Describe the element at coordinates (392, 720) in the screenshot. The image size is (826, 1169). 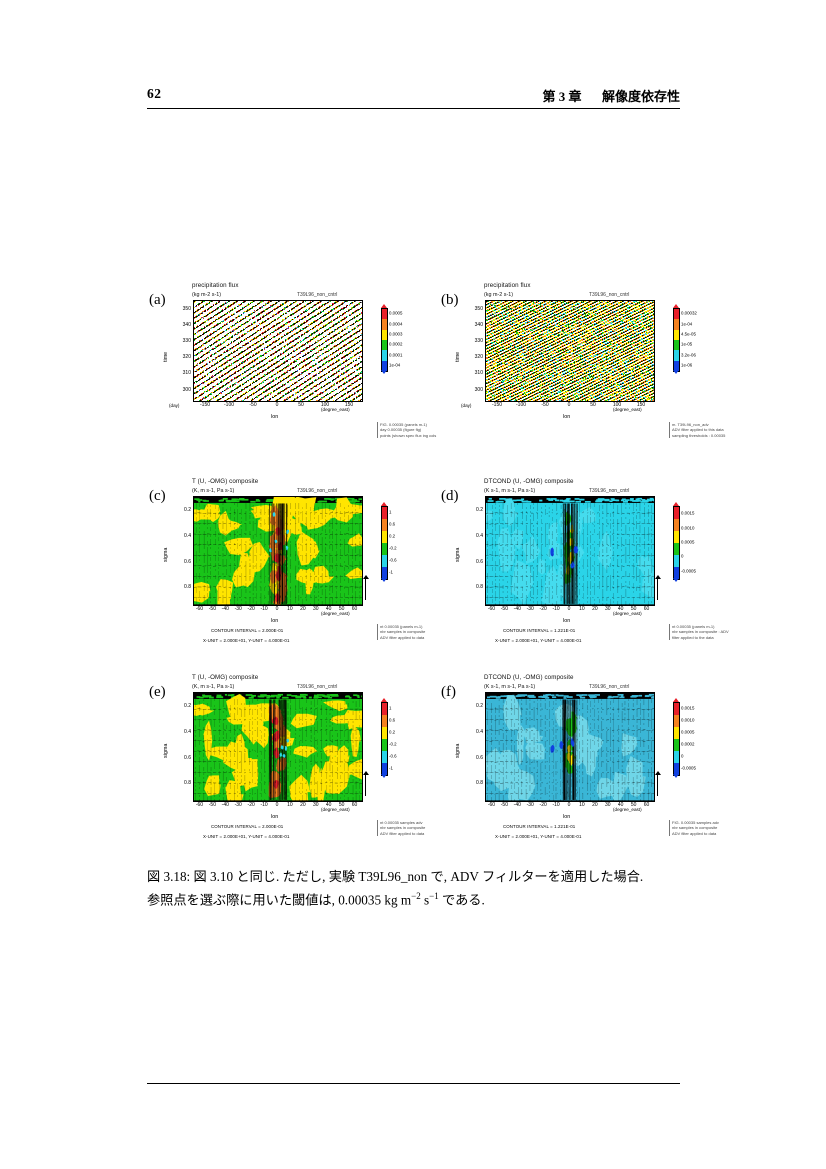
I see `colorbar-tick-label: 0.6` at that location.